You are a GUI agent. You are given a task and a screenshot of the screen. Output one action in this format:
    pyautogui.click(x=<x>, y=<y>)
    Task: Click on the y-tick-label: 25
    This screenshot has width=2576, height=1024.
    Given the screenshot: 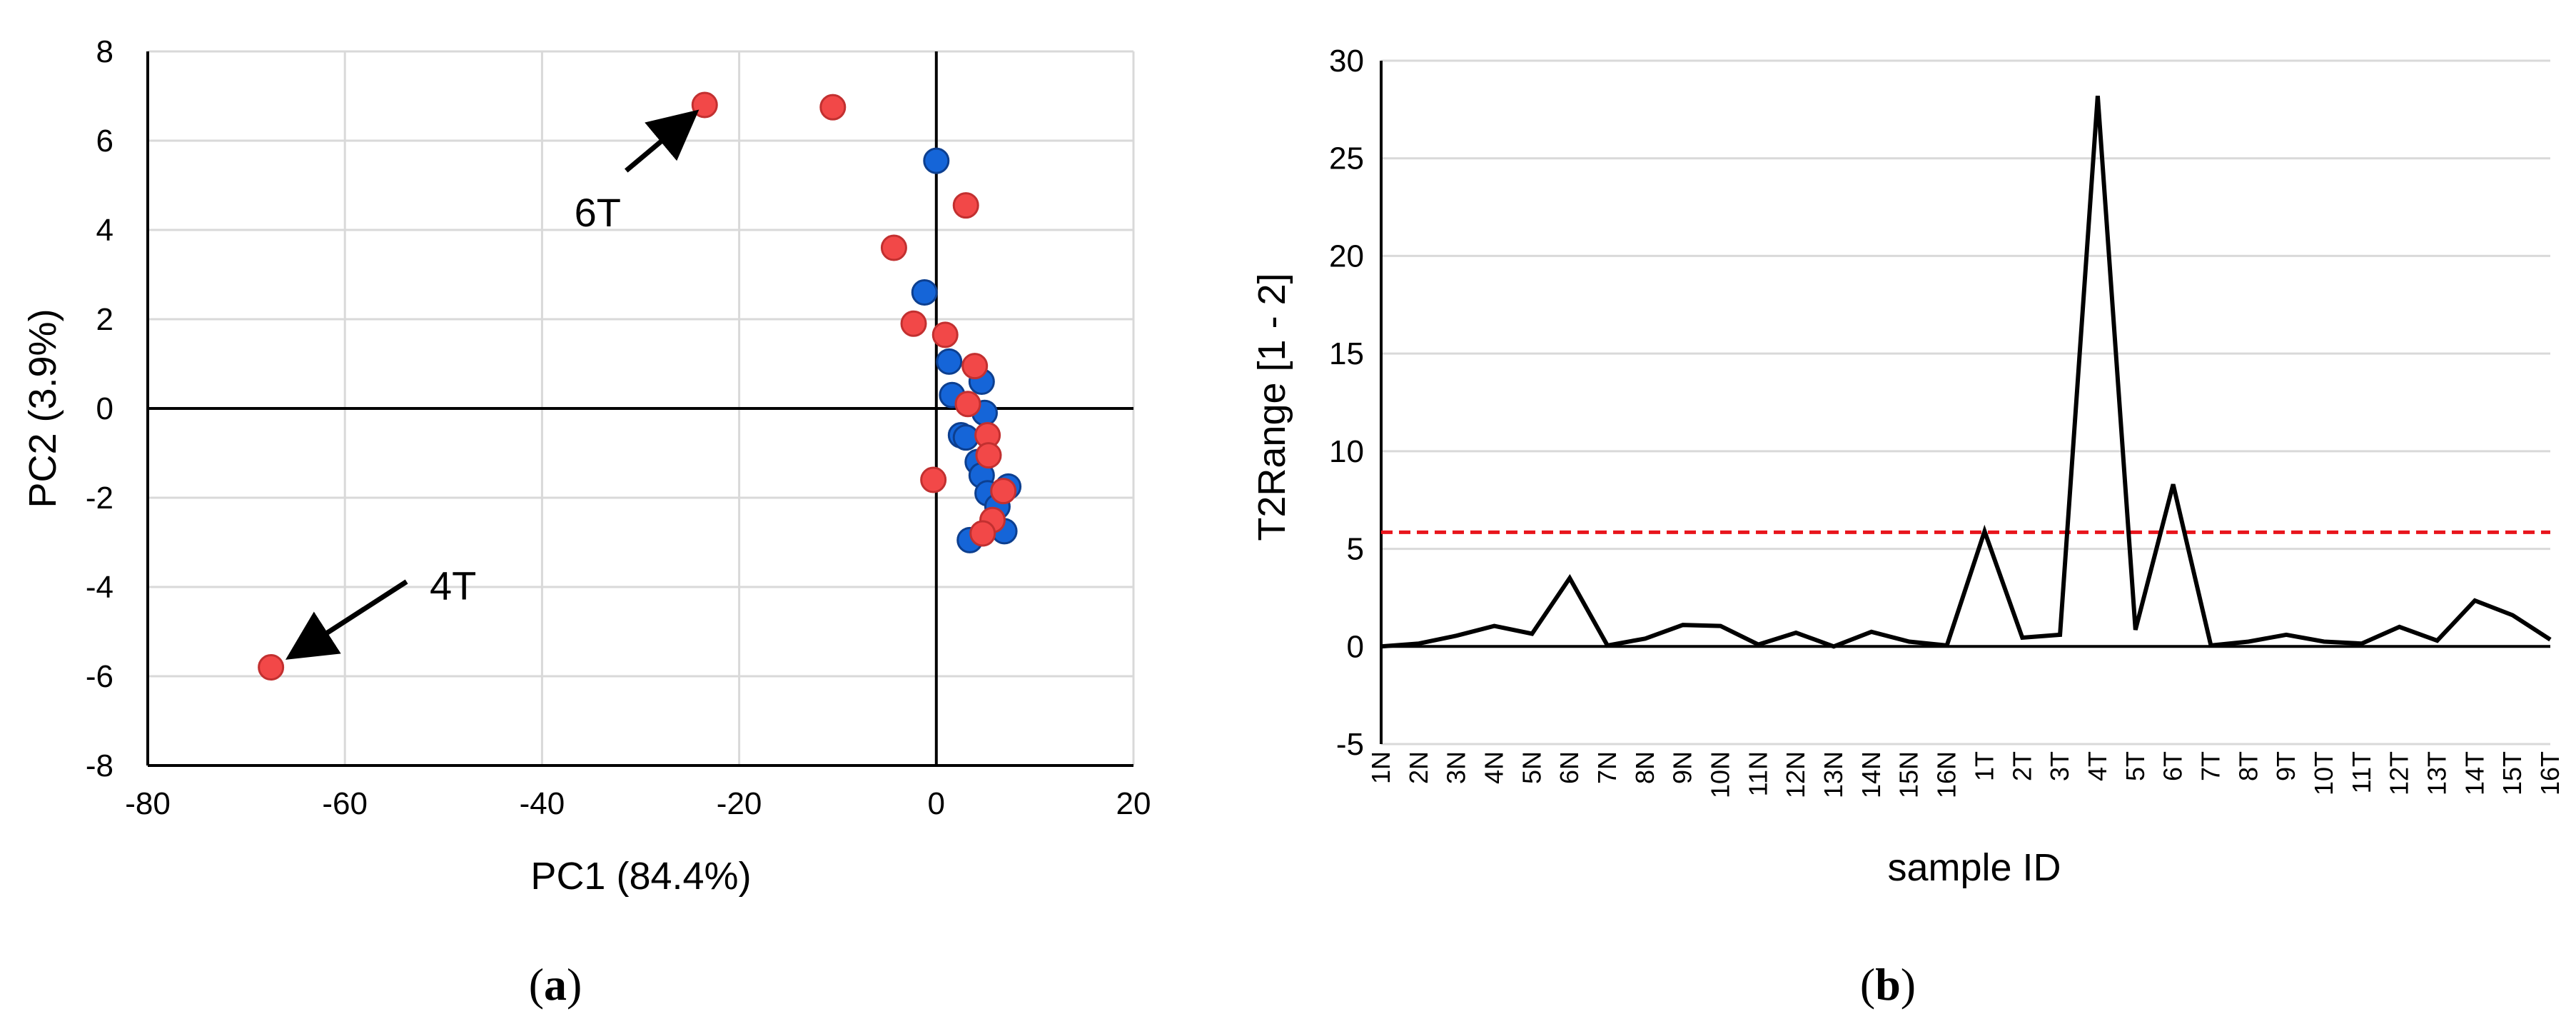 What is the action you would take?
    pyautogui.click(x=1346, y=158)
    